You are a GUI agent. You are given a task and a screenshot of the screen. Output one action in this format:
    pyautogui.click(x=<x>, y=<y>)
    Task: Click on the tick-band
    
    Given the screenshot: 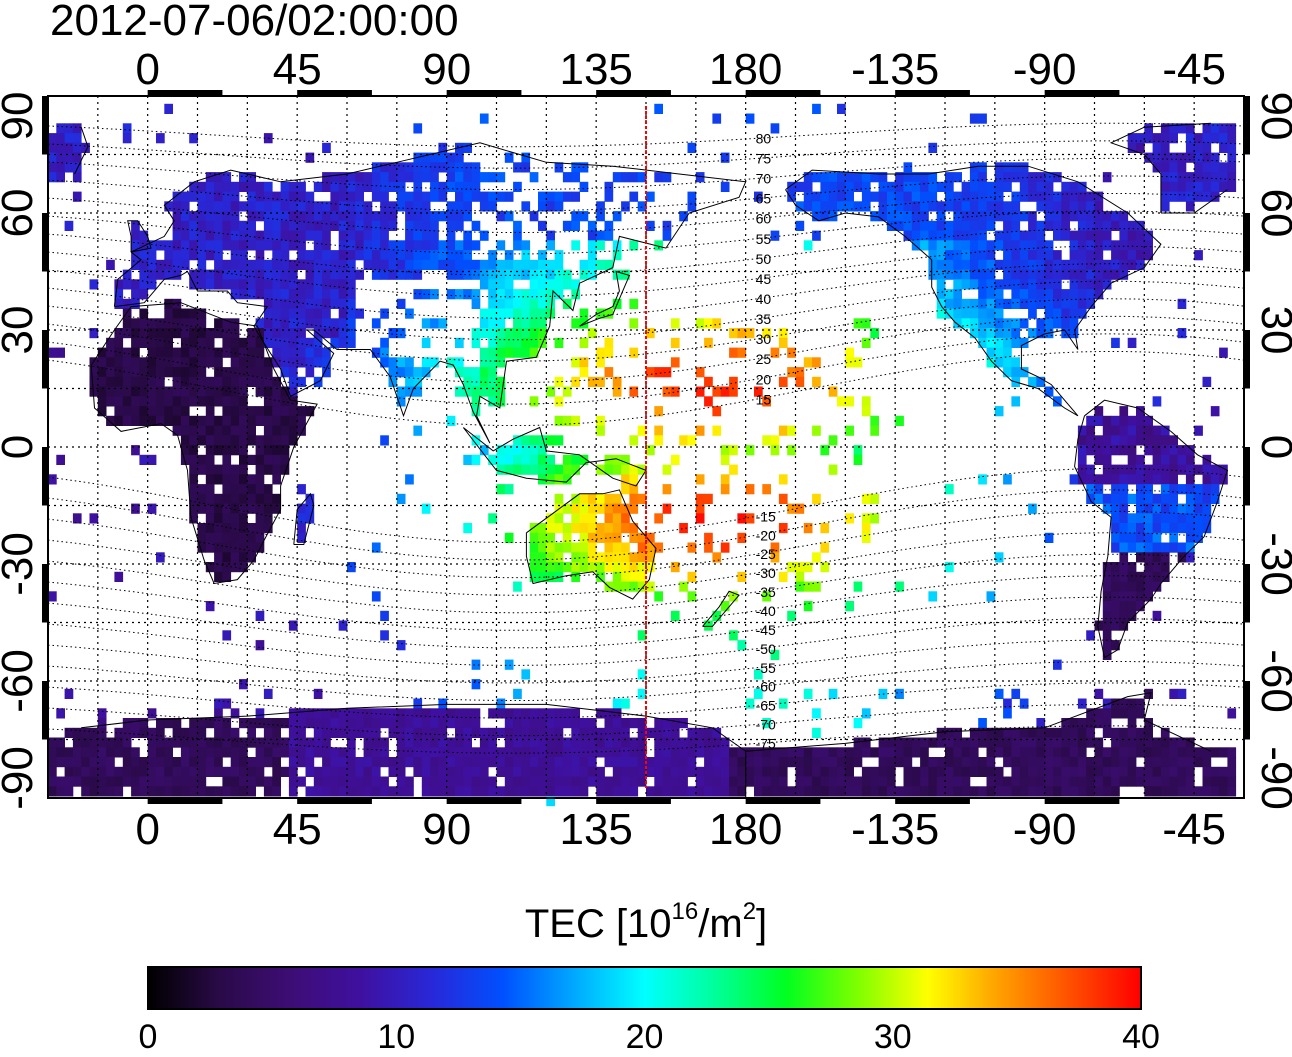 What is the action you would take?
    pyautogui.click(x=44, y=476)
    